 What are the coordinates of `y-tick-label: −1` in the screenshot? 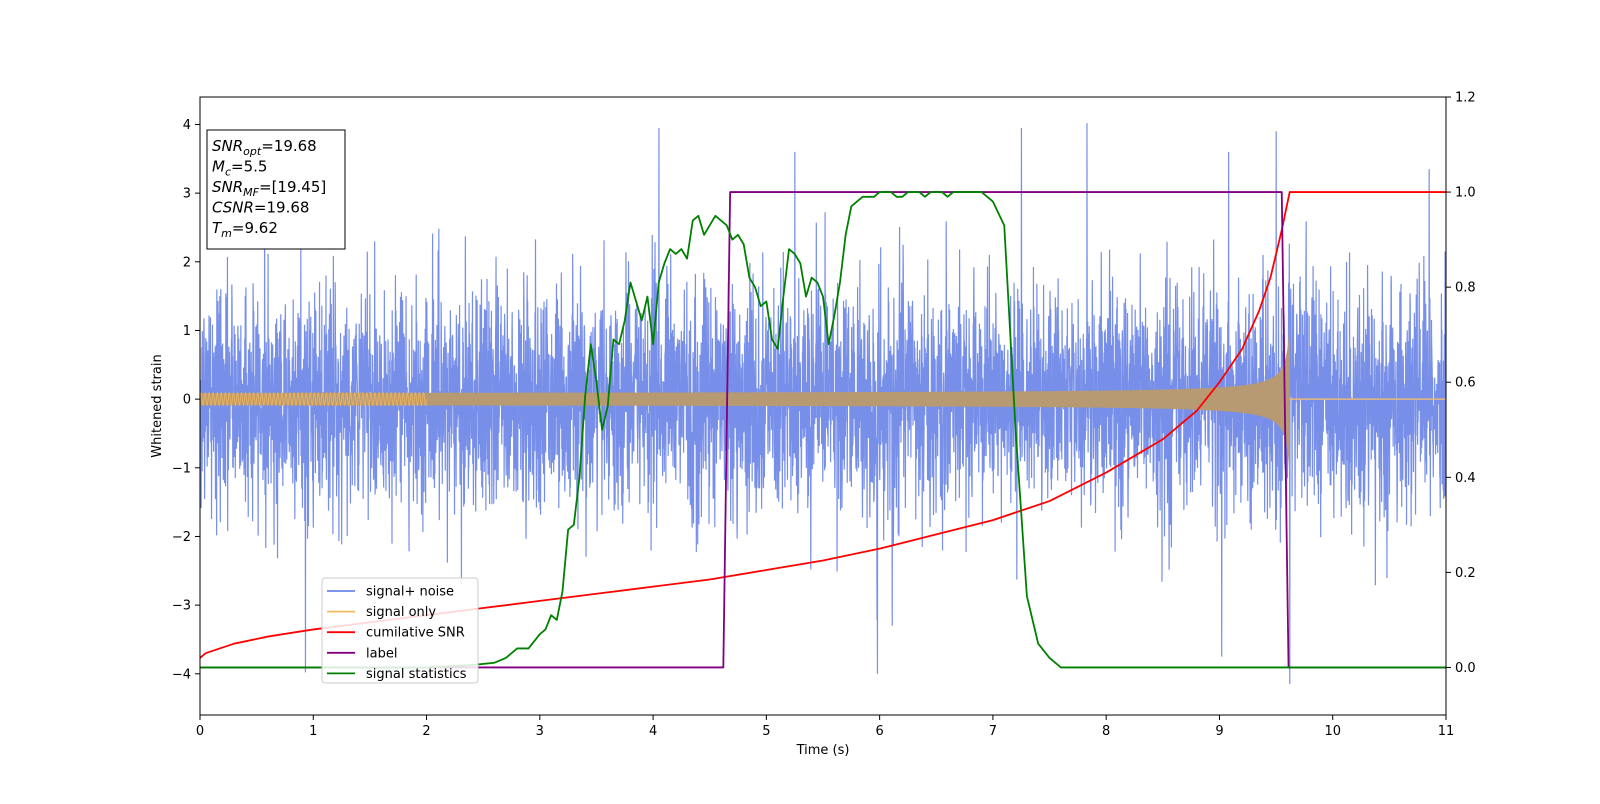 It's located at (181, 468).